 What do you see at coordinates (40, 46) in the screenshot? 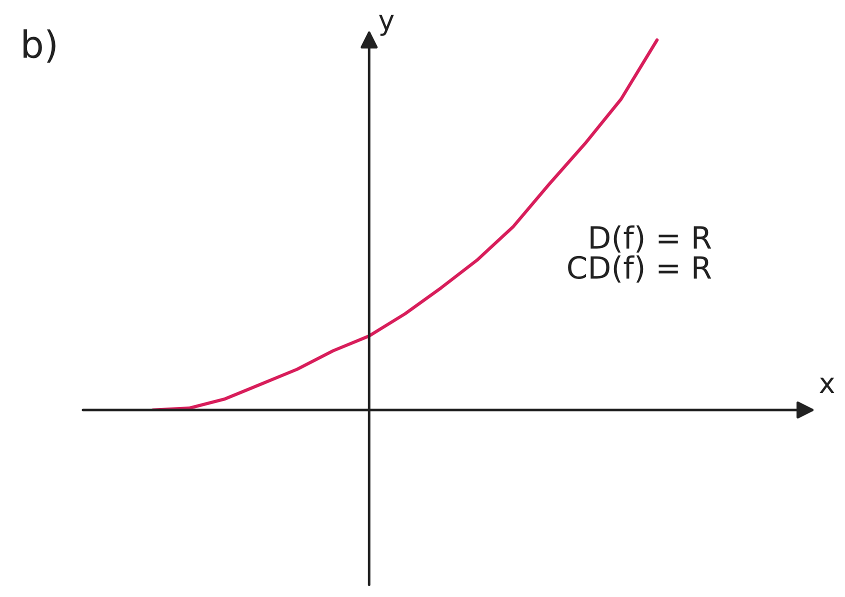
I see `chart-title: b)` at bounding box center [40, 46].